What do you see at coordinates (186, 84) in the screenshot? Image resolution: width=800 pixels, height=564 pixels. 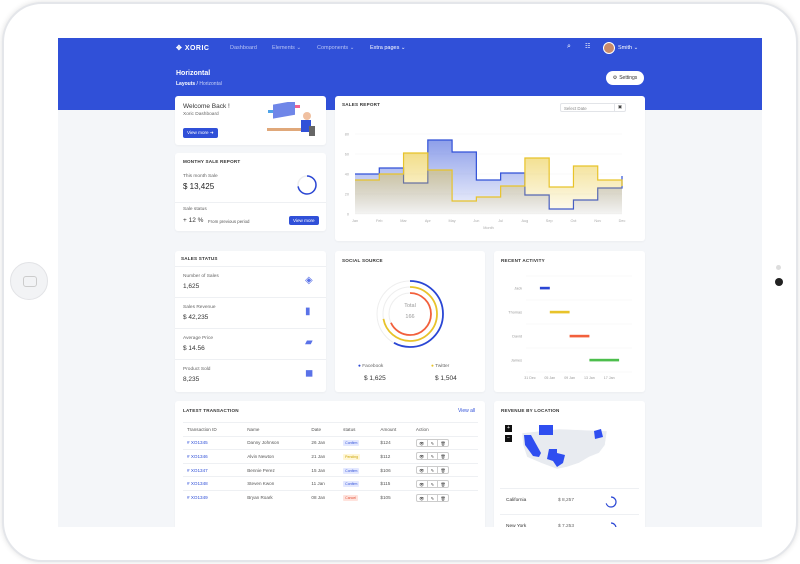 I see `breadcrumb-layouts: Layouts` at bounding box center [186, 84].